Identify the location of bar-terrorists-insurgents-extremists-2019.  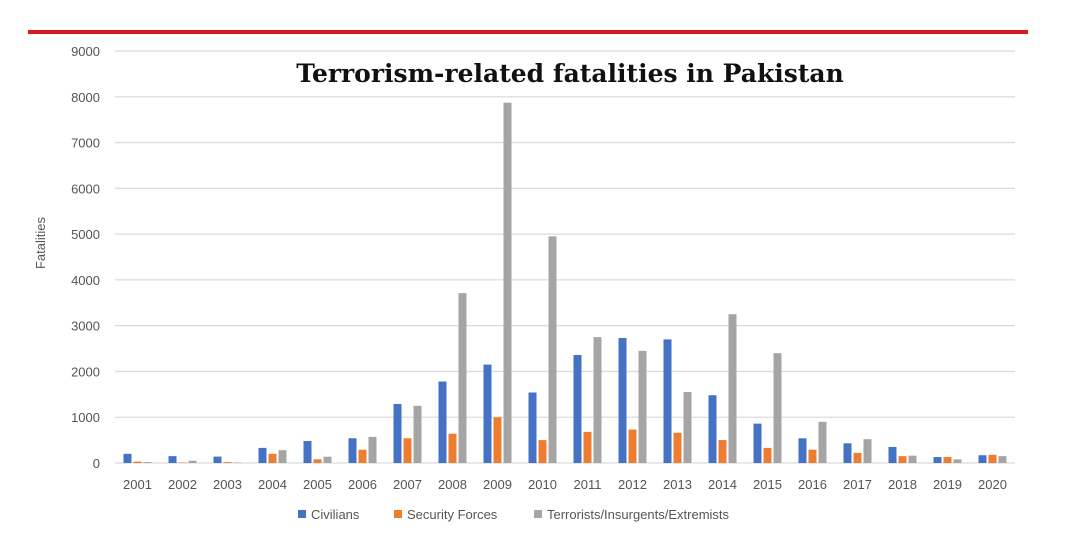
(957, 461).